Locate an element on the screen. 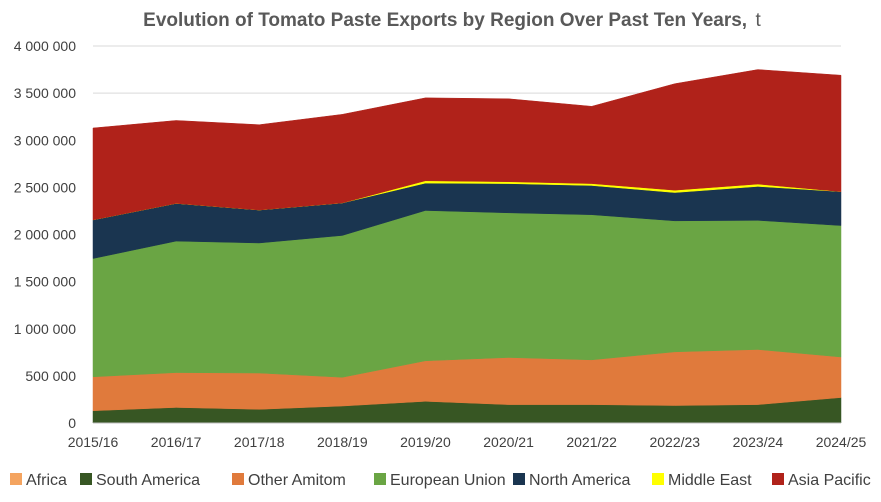  chart-title-unit: t is located at coordinates (759, 20).